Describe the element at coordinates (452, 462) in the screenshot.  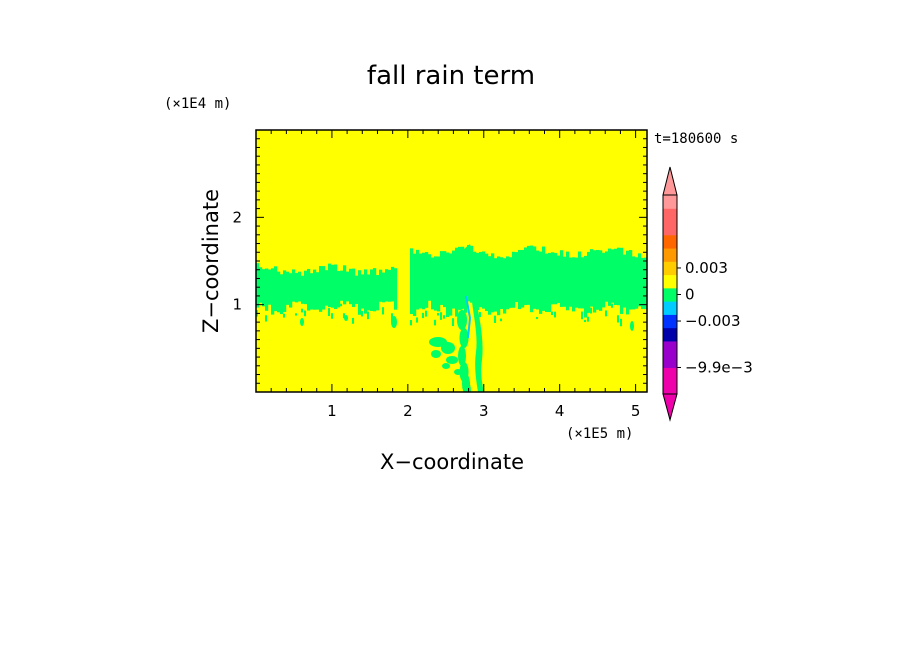
I see `x-axis-label: X−coordinate` at that location.